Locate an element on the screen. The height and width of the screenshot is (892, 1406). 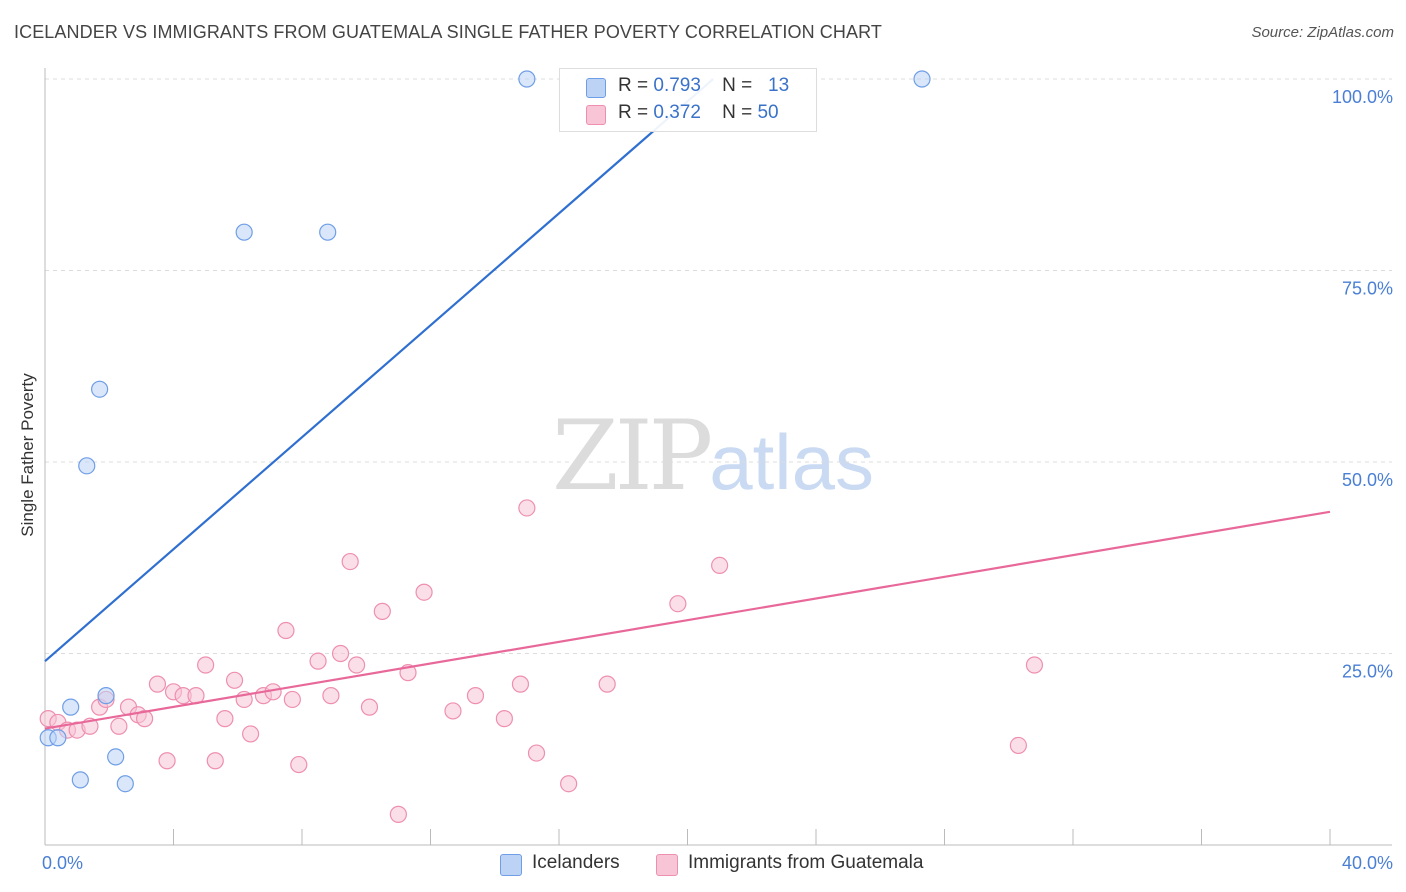
legend-swatch-guatemala is located at coordinates (596, 115).